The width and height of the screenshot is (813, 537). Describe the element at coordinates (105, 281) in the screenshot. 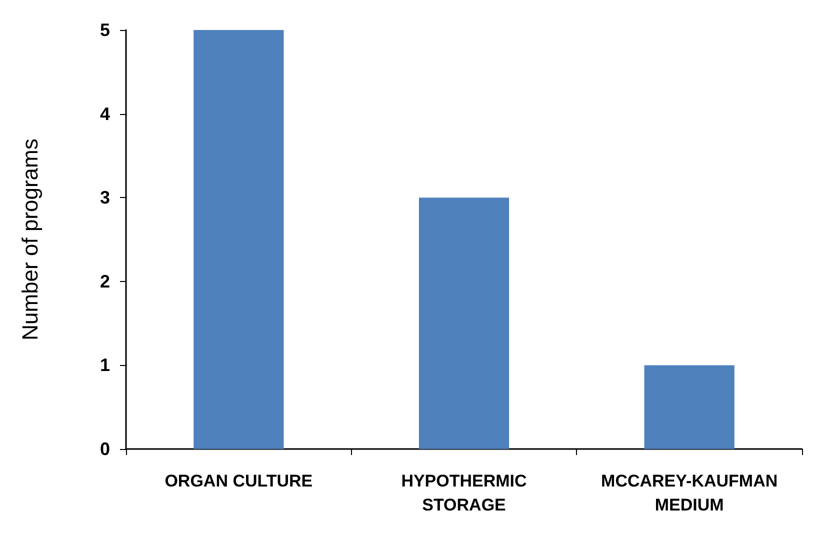

I see `y-tick-label: 2` at that location.